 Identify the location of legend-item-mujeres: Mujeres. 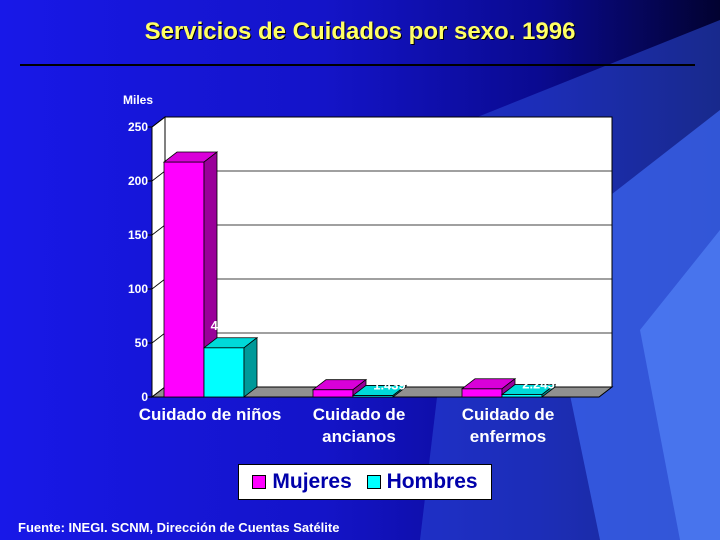
(302, 482).